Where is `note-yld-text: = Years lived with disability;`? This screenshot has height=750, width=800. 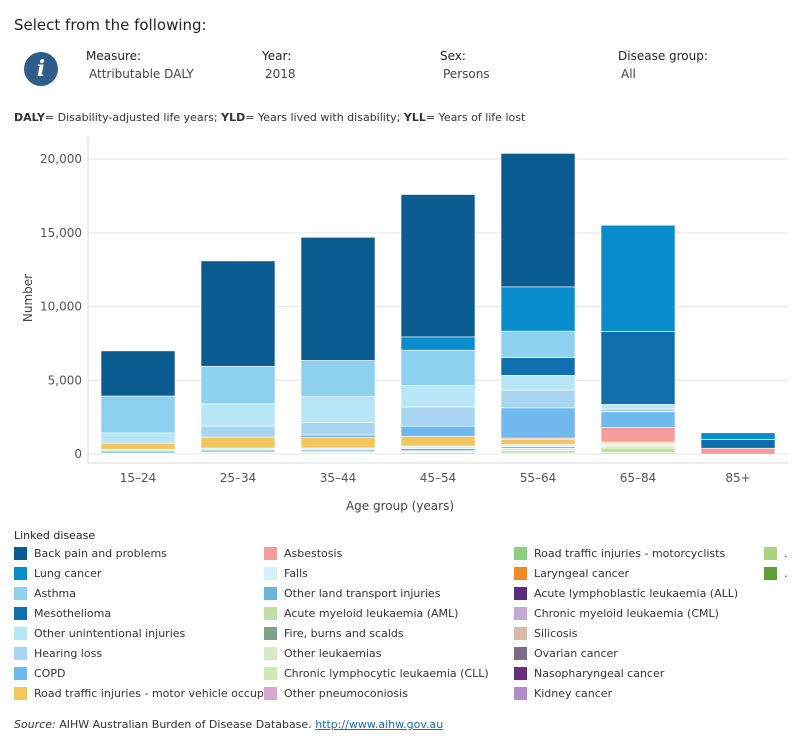
note-yld-text: = Years lived with disability; is located at coordinates (324, 117).